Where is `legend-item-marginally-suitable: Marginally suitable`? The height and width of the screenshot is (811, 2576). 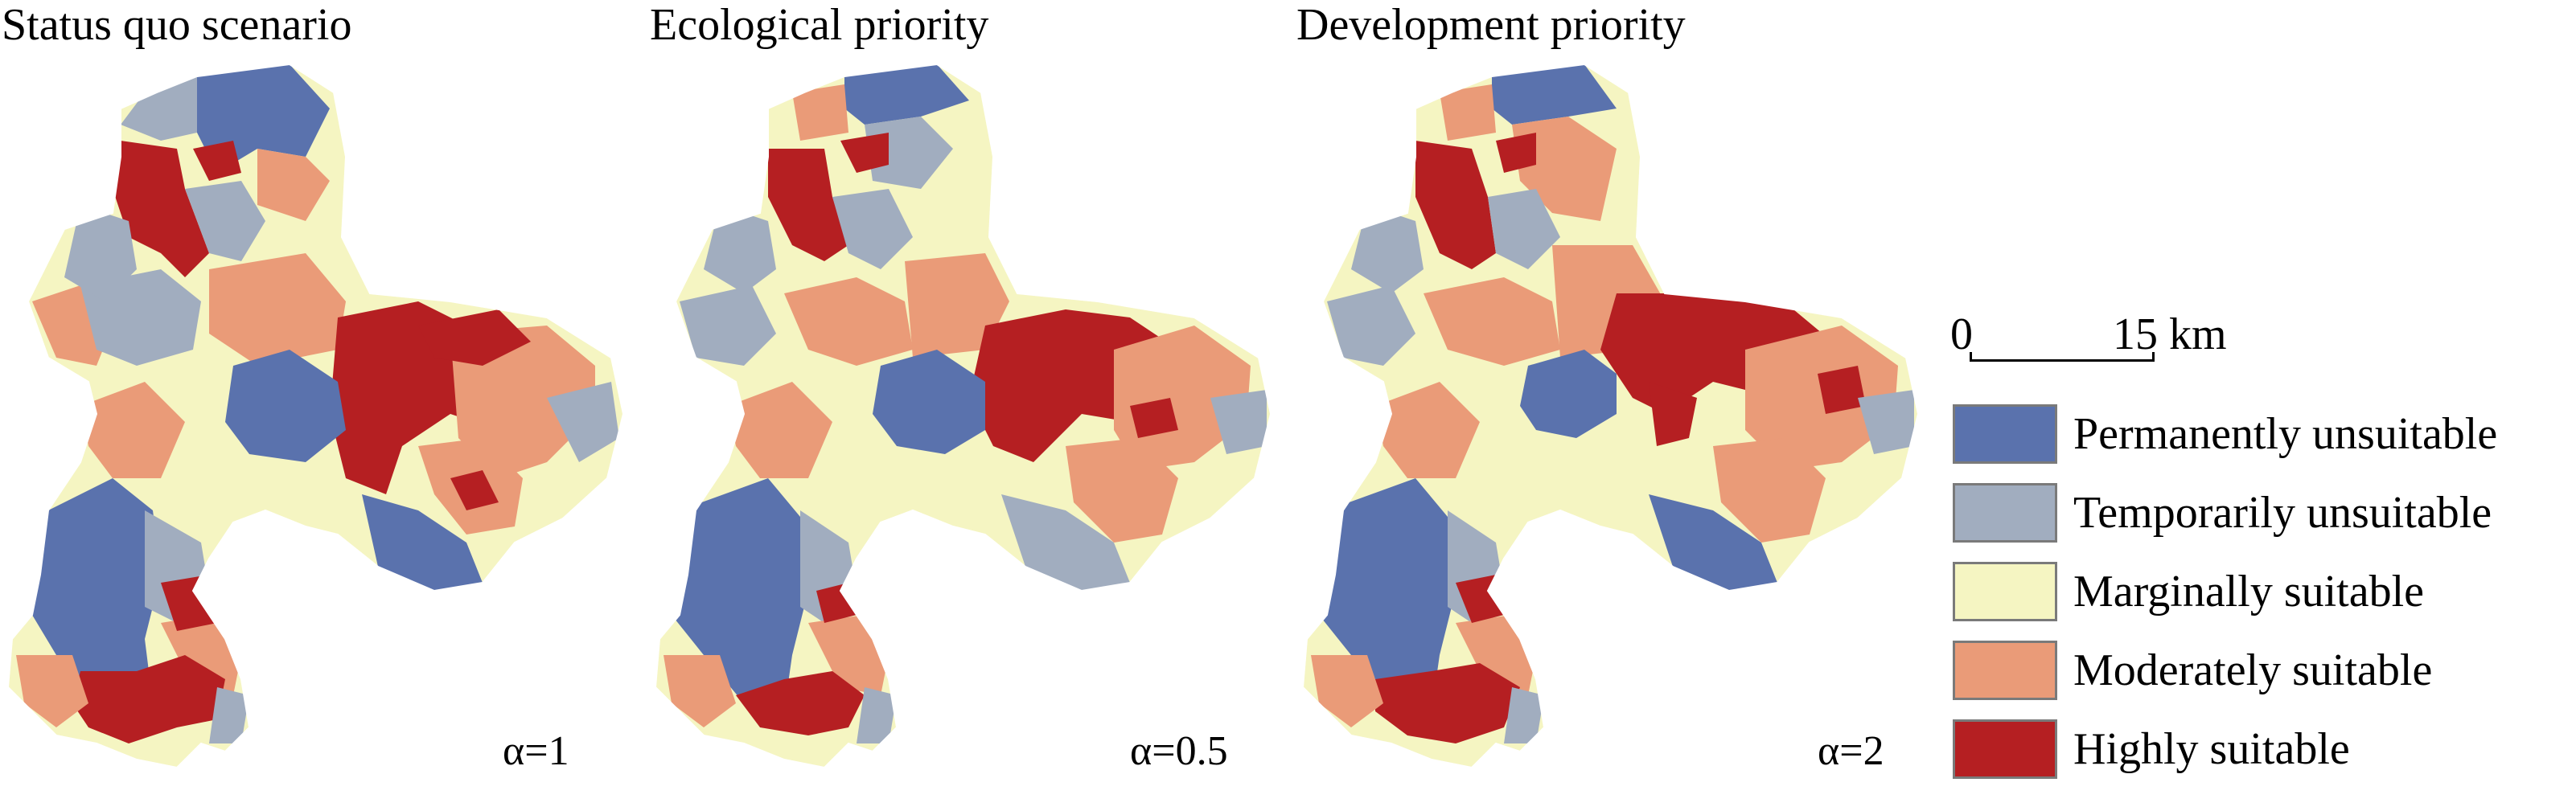
legend-item-marginally-suitable: Marginally suitable is located at coordinates (2262, 594).